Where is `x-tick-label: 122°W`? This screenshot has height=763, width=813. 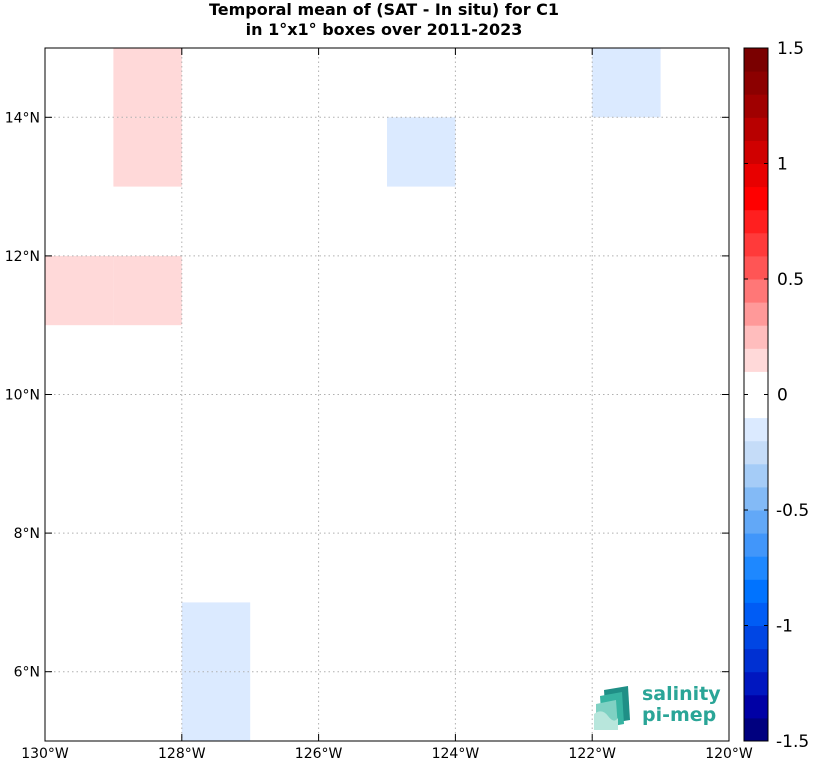 x-tick-label: 122°W is located at coordinates (592, 754).